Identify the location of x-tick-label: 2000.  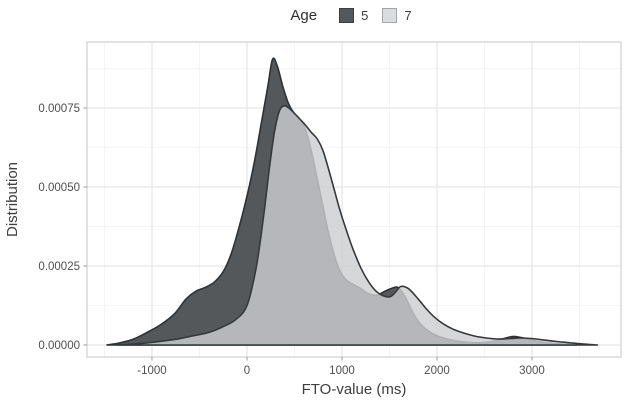
(437, 371).